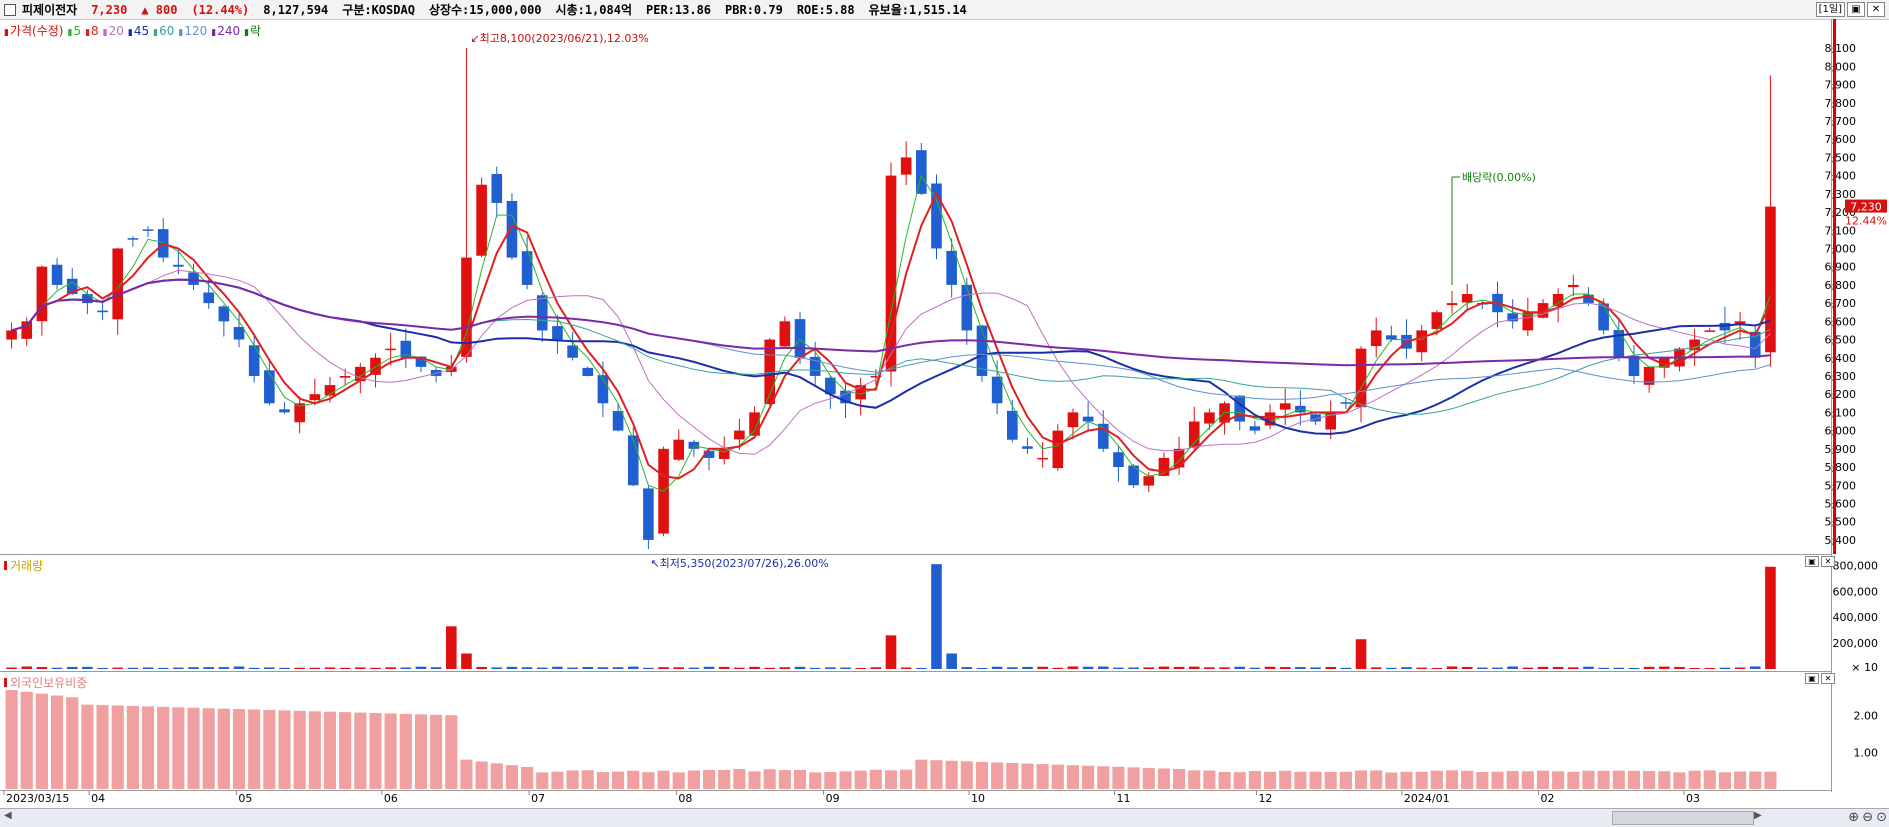 The width and height of the screenshot is (1889, 827). Describe the element at coordinates (1841, 194) in the screenshot. I see `price-tick-label: 7,300` at that location.